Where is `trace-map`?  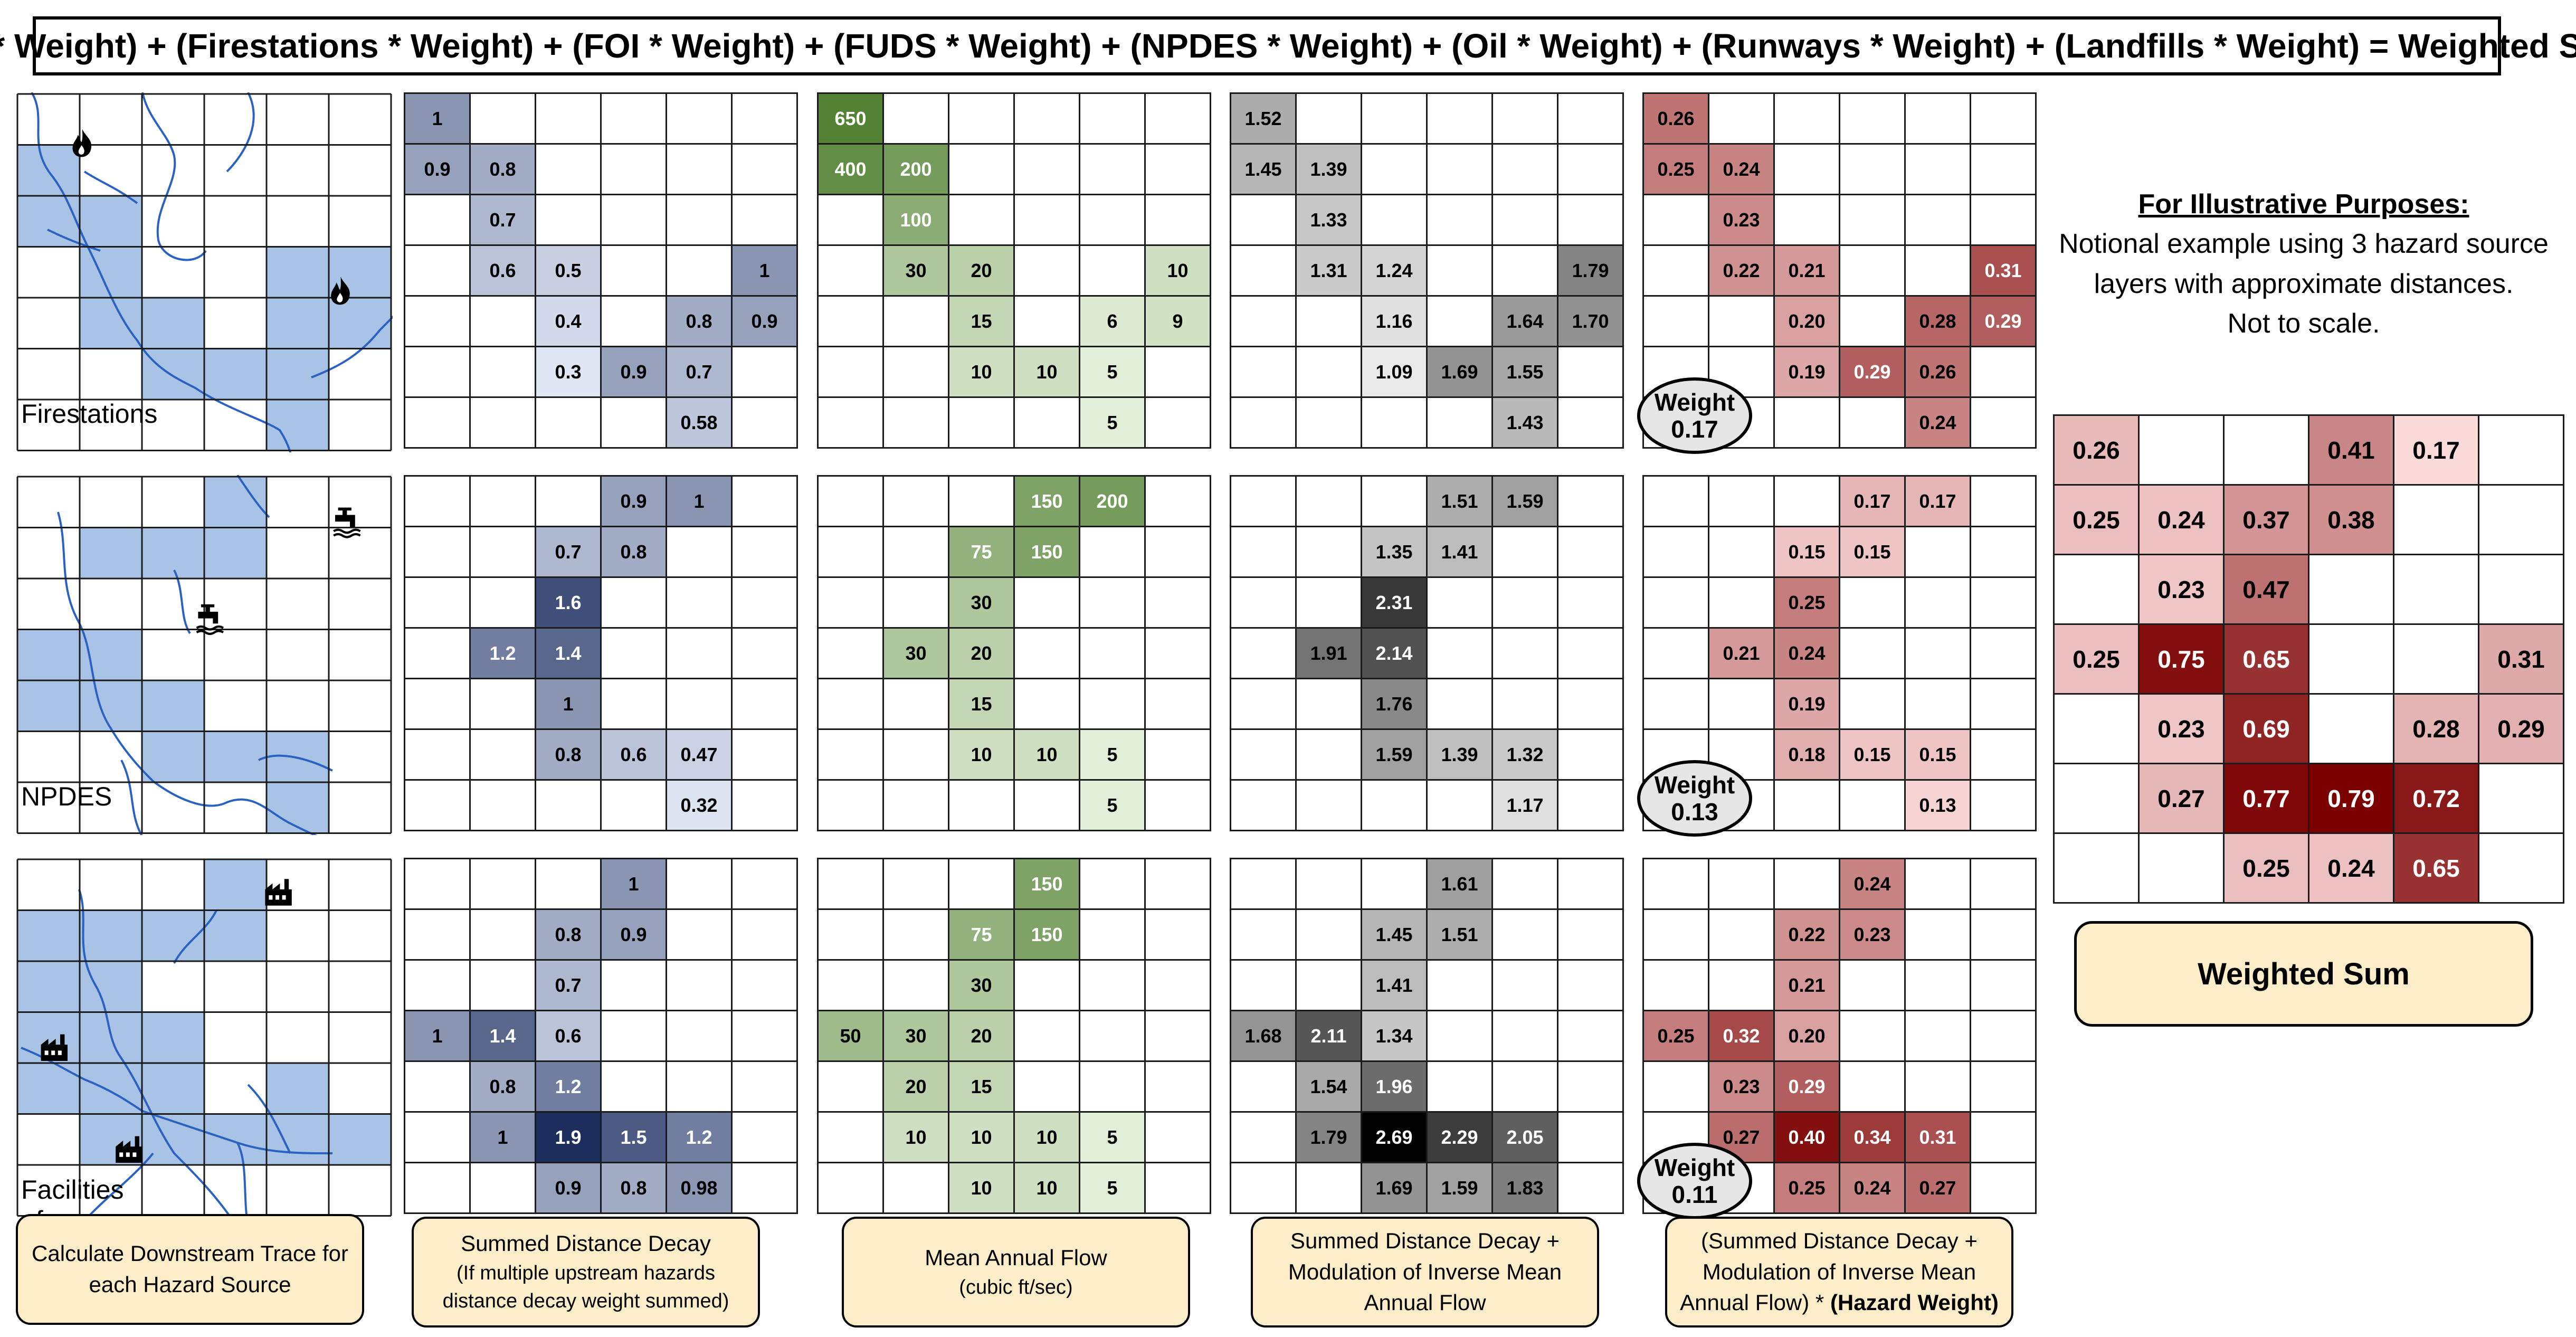
trace-map is located at coordinates (204, 655).